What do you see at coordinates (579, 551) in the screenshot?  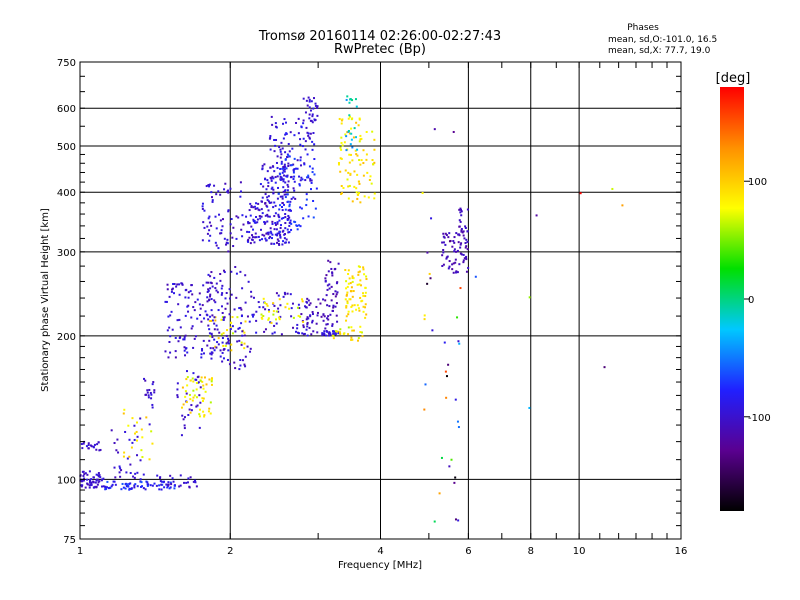 I see `x-tick-label: 10` at bounding box center [579, 551].